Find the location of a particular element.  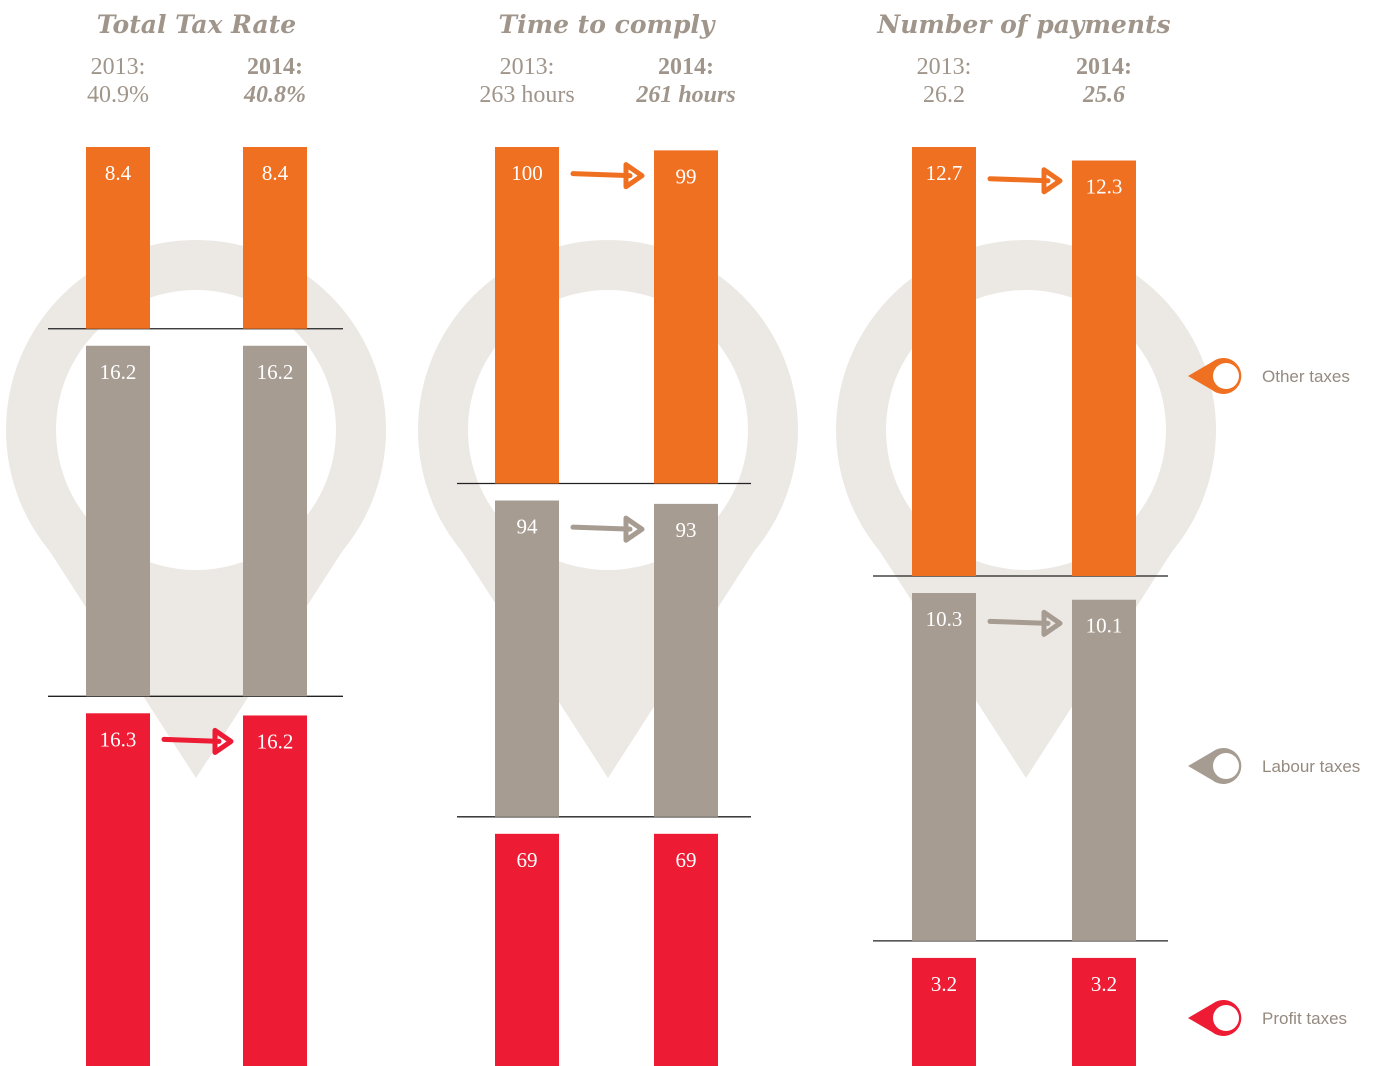

legend-label: Labour taxes is located at coordinates (1311, 766).